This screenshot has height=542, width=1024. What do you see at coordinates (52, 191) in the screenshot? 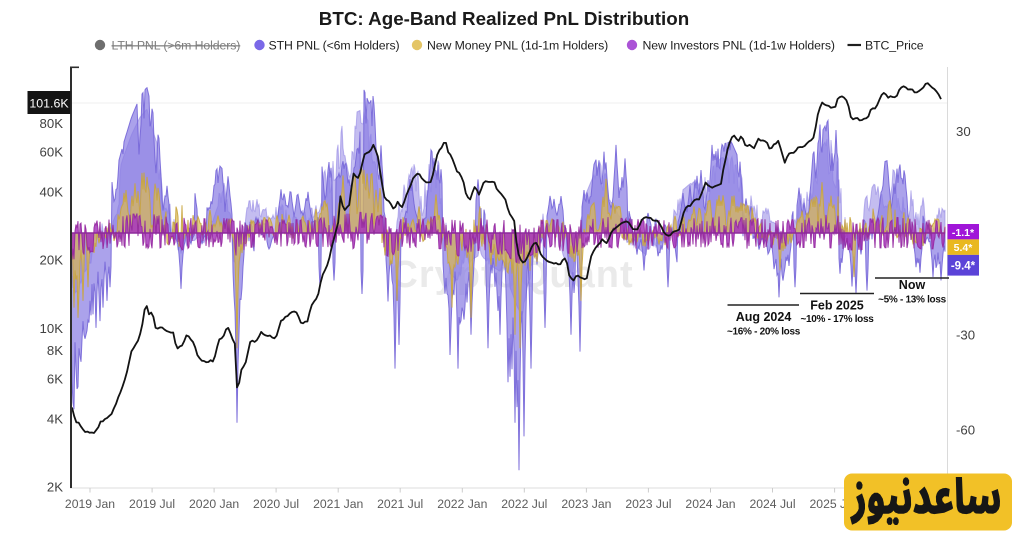
I see `svg-text: 40K` at bounding box center [52, 191].